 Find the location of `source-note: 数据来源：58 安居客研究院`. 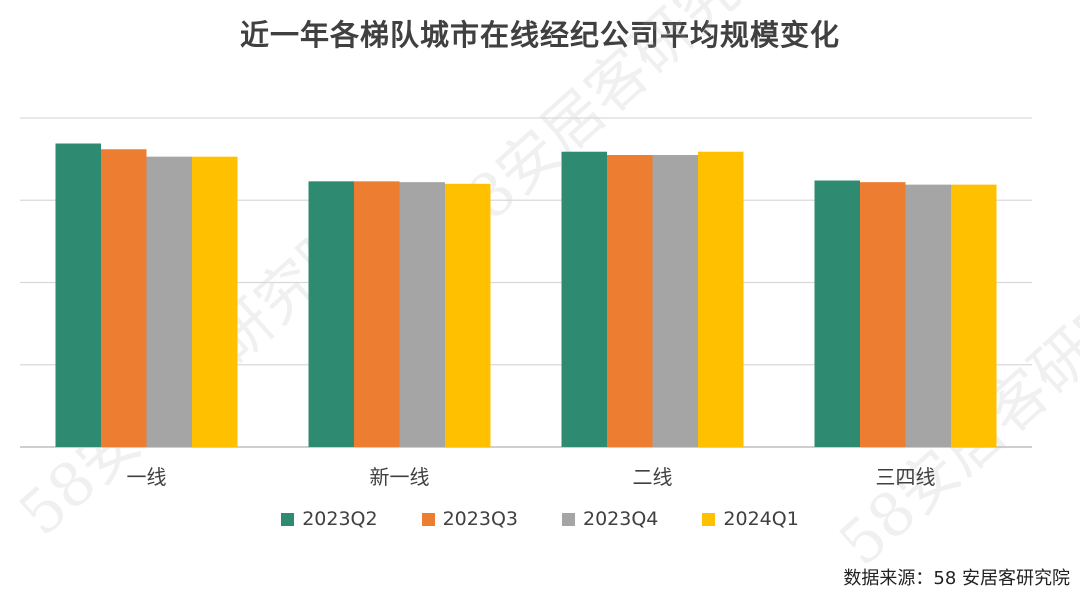

source-note: 数据来源：58 安居客研究院 is located at coordinates (956, 578).